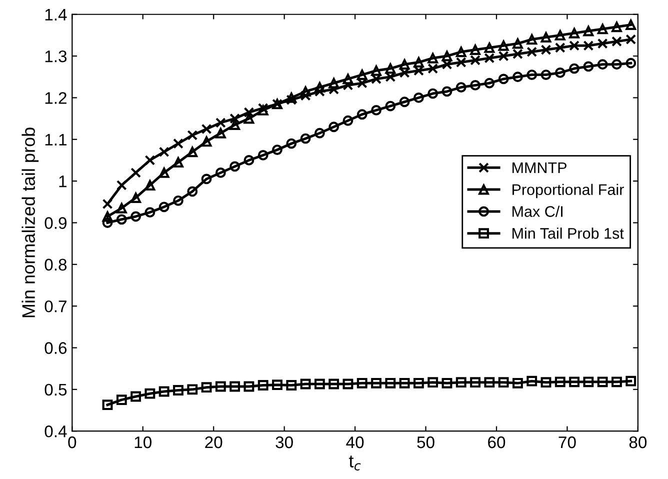 This screenshot has height=479, width=668. Describe the element at coordinates (56, 14) in the screenshot. I see `y-tick-label: 1.4` at that location.